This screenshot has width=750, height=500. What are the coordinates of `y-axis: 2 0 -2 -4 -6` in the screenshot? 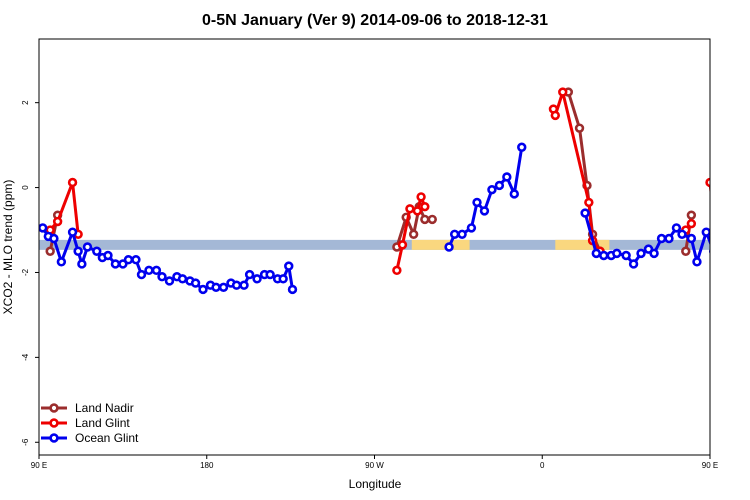 It's located at (30, 273).